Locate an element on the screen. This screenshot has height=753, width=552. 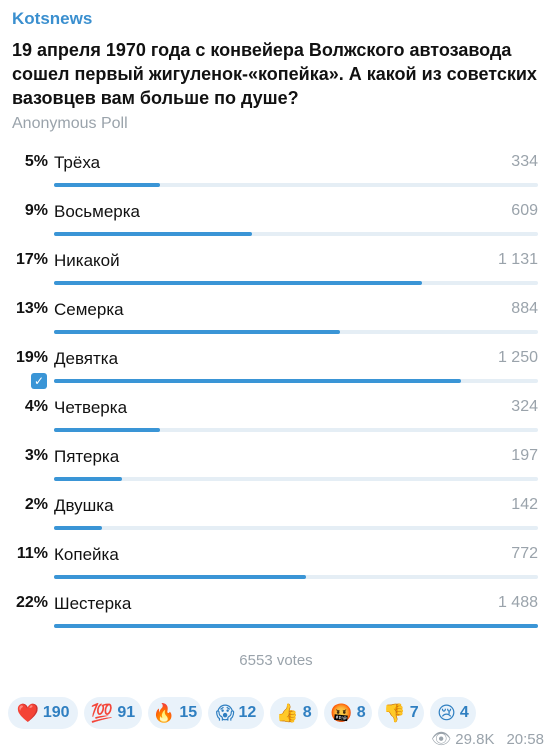
message-footer: 👁 29.8K 20:58 is located at coordinates (487, 739).